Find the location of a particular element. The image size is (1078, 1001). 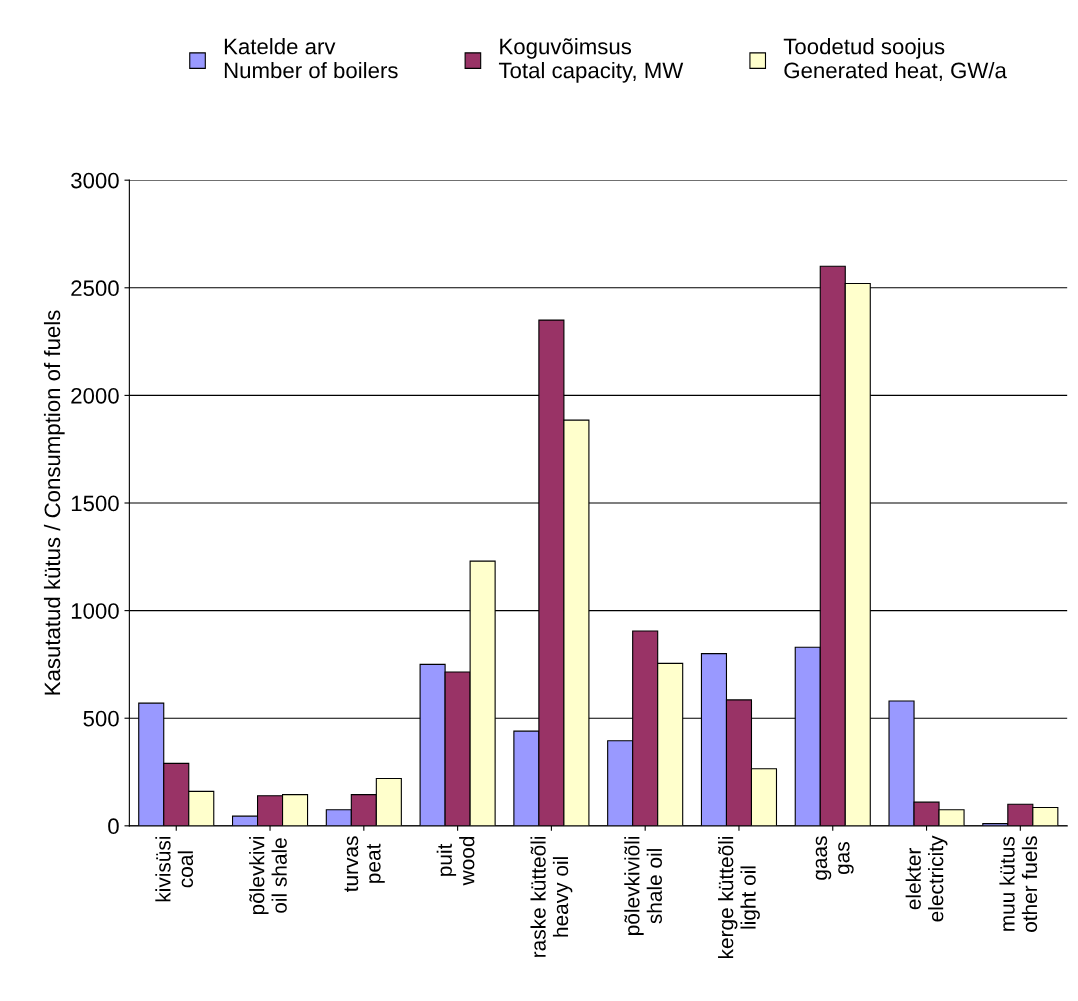

y-axis-title: Kasutatud kütus / Consumption of fuels is located at coordinates (54, 502).